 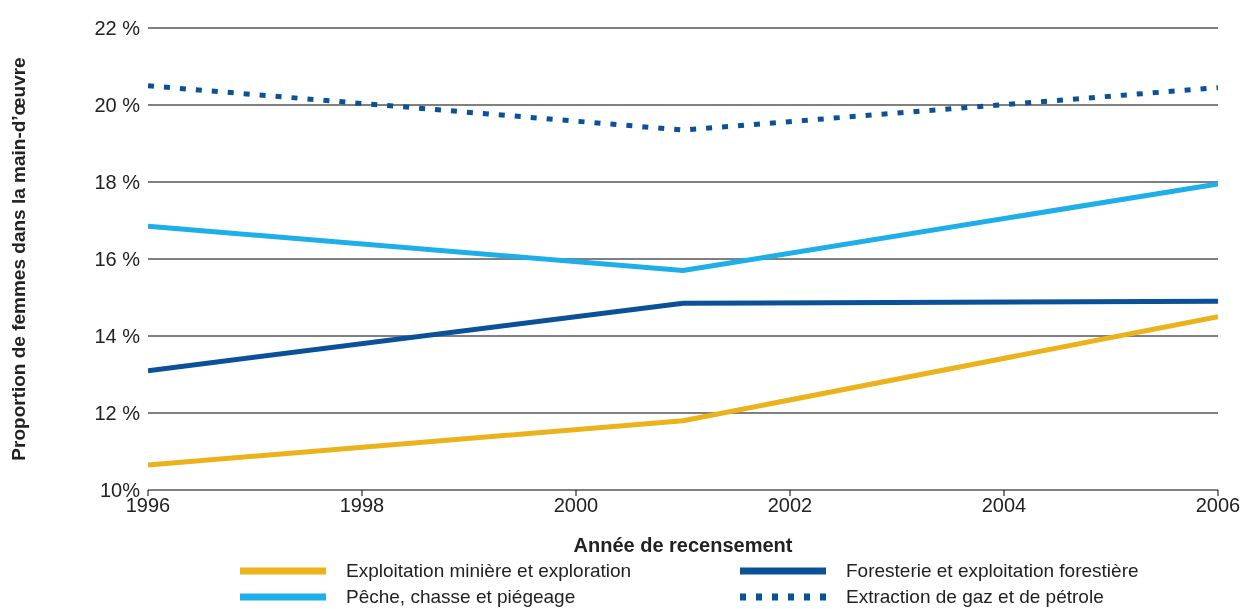 I want to click on x-tick-label: 1998, so click(x=362, y=505).